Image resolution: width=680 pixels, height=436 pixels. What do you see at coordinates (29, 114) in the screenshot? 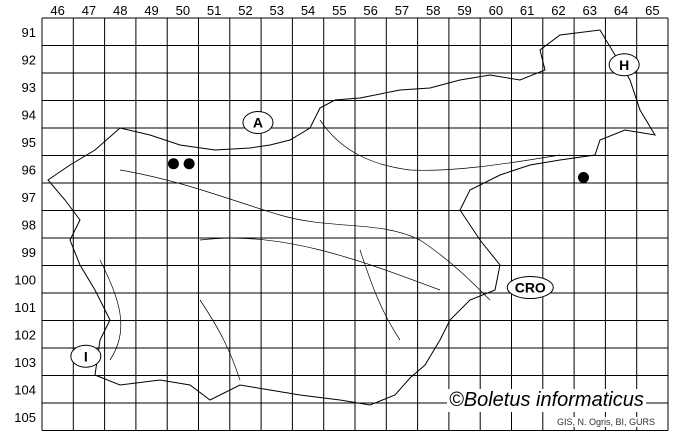
I see `row-label: 94` at bounding box center [29, 114].